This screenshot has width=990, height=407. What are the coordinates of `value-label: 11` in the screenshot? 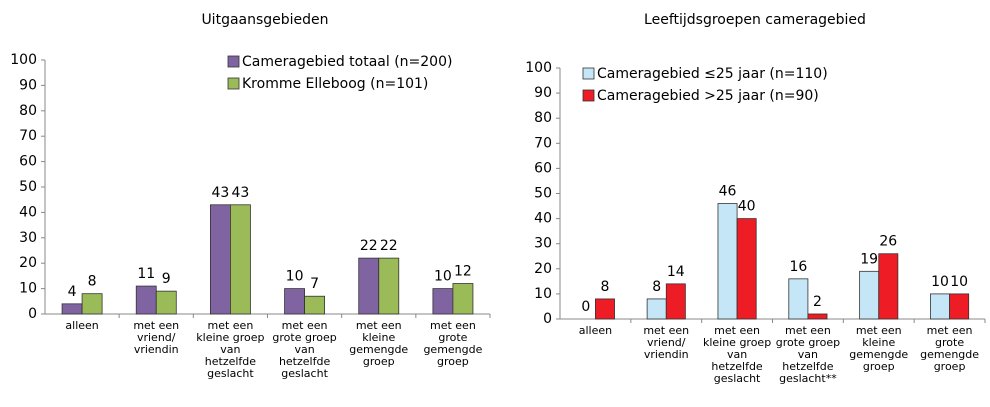 It's located at (146, 274).